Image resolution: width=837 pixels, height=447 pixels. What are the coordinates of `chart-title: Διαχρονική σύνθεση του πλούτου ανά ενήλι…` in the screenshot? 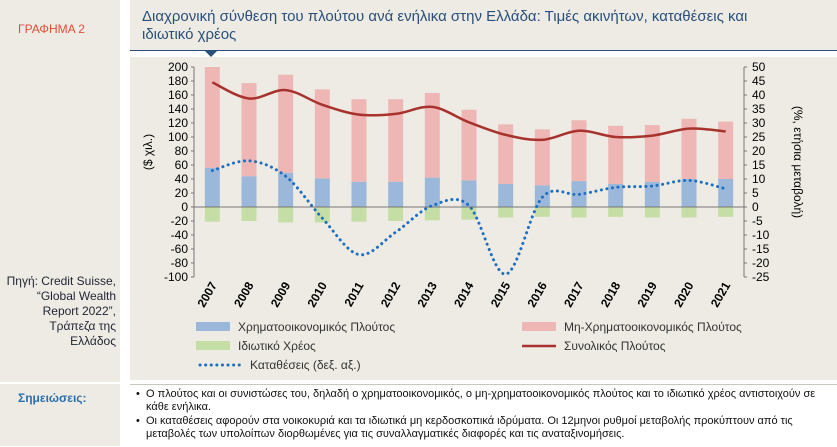 It's located at (445, 25).